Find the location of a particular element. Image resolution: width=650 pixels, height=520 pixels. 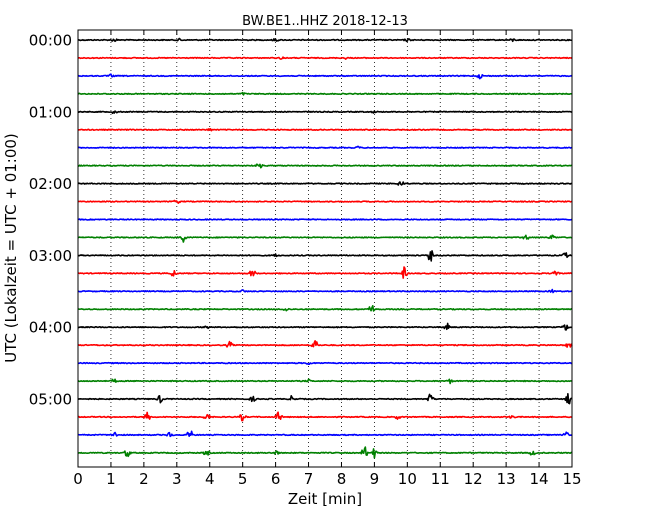

x-tick-label: 3 is located at coordinates (177, 479).